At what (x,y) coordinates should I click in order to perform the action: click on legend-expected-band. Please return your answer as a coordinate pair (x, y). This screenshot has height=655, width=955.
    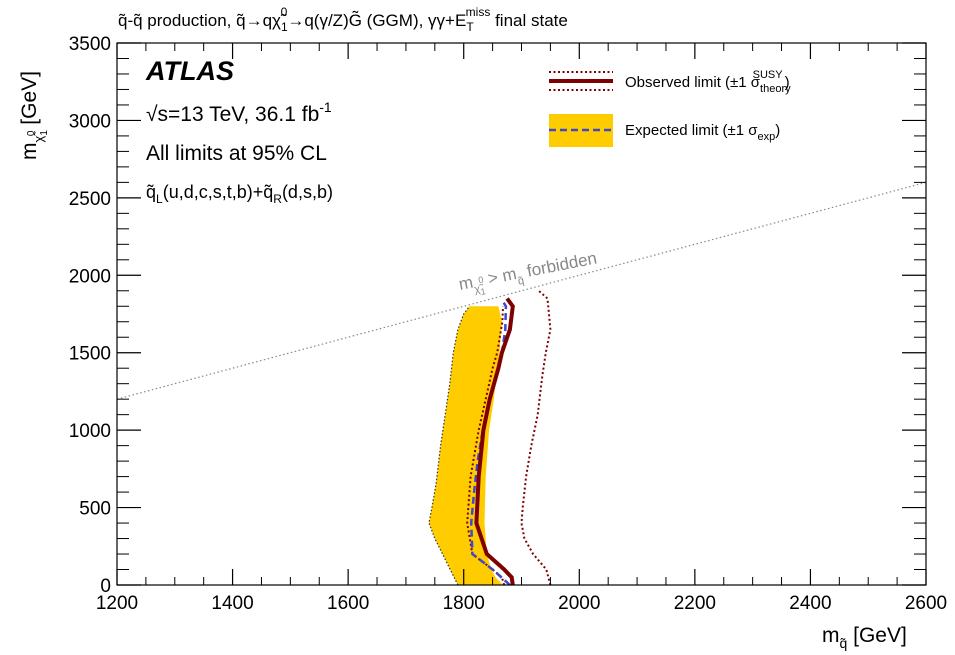
    Looking at the image, I should click on (581, 130).